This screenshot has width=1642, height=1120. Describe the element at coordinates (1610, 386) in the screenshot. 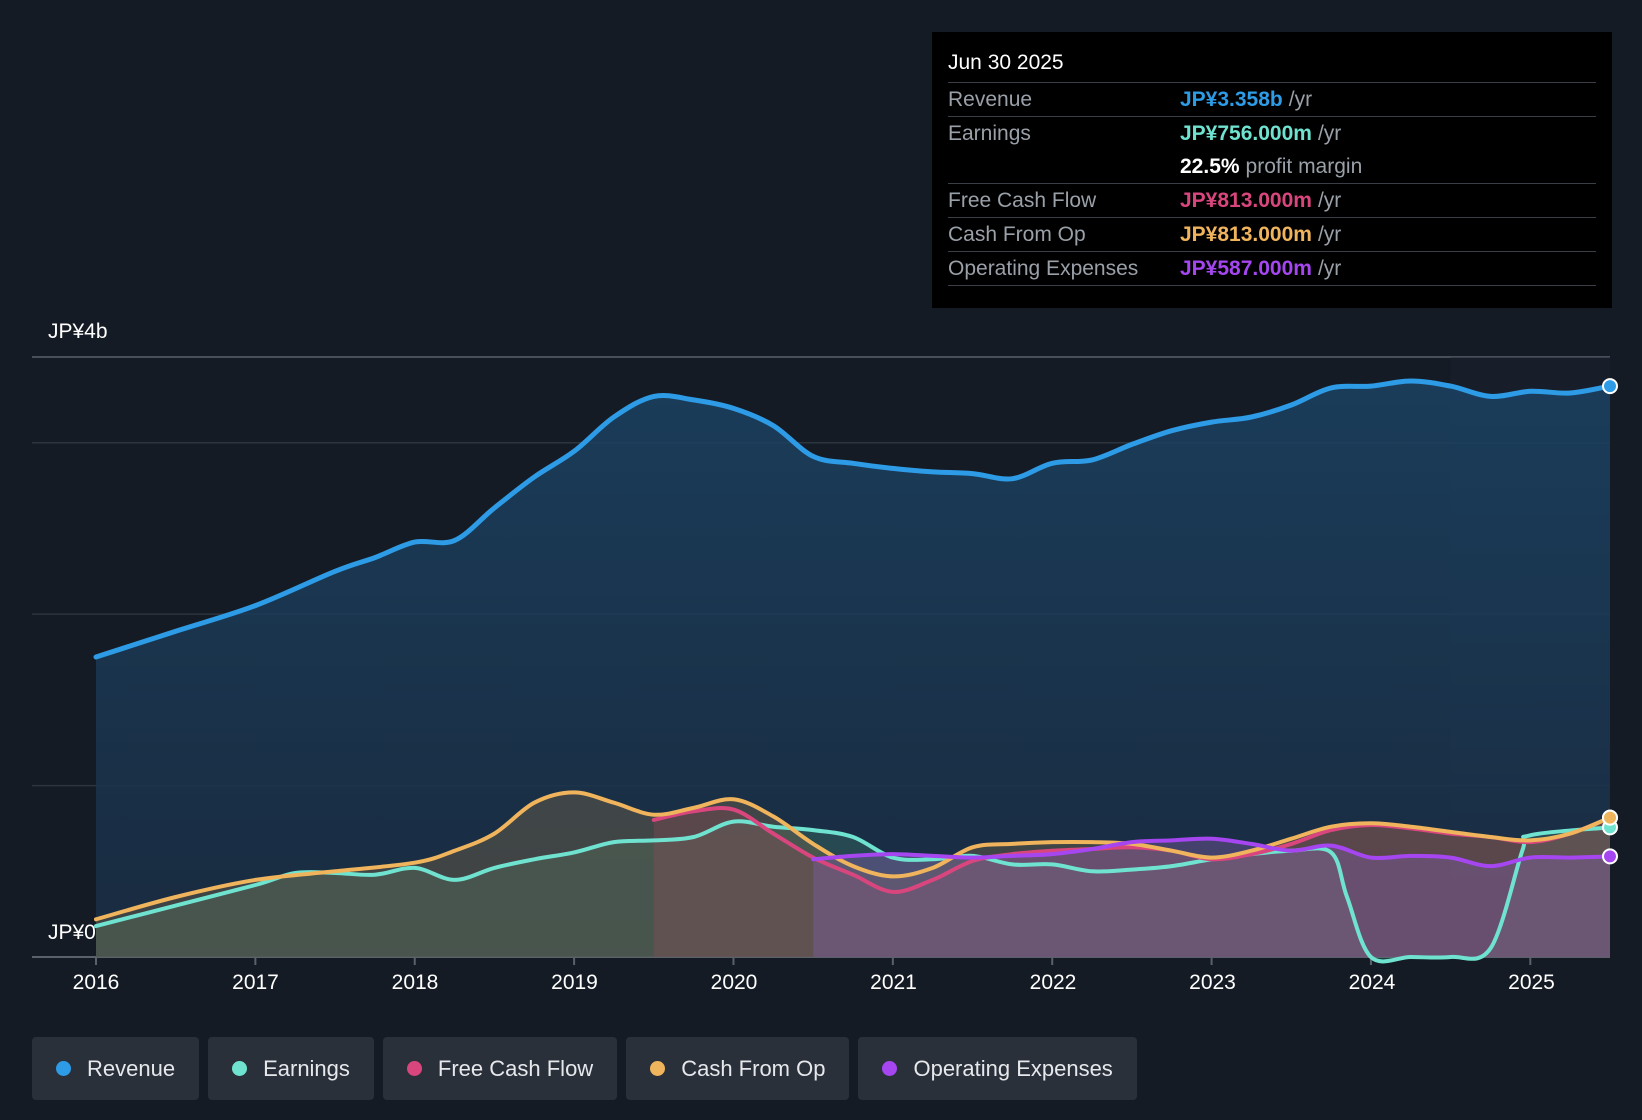

I see `revenue-end-point` at that location.